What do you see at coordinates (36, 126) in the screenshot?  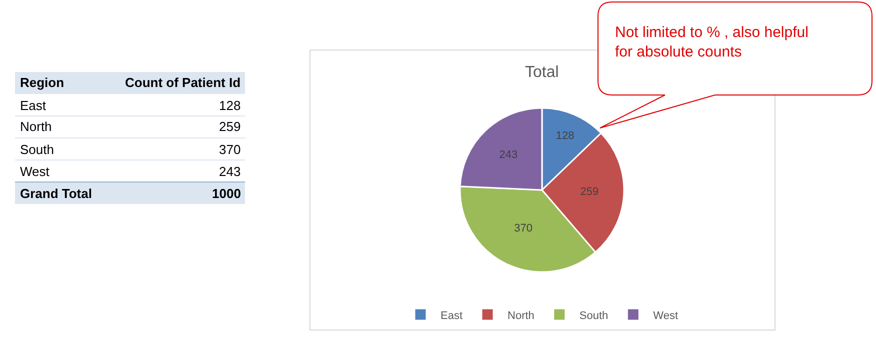 I see `category-label: North` at bounding box center [36, 126].